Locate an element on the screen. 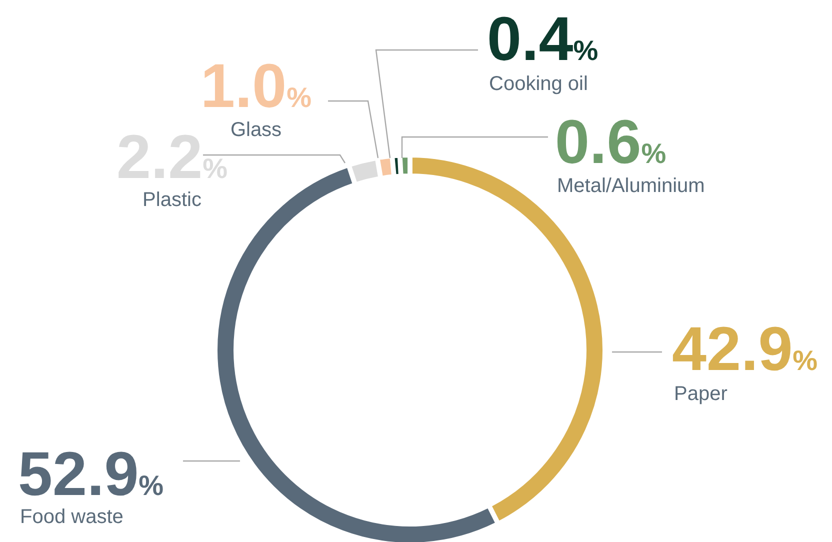 The height and width of the screenshot is (542, 832). slice-label: Glass is located at coordinates (256, 130).